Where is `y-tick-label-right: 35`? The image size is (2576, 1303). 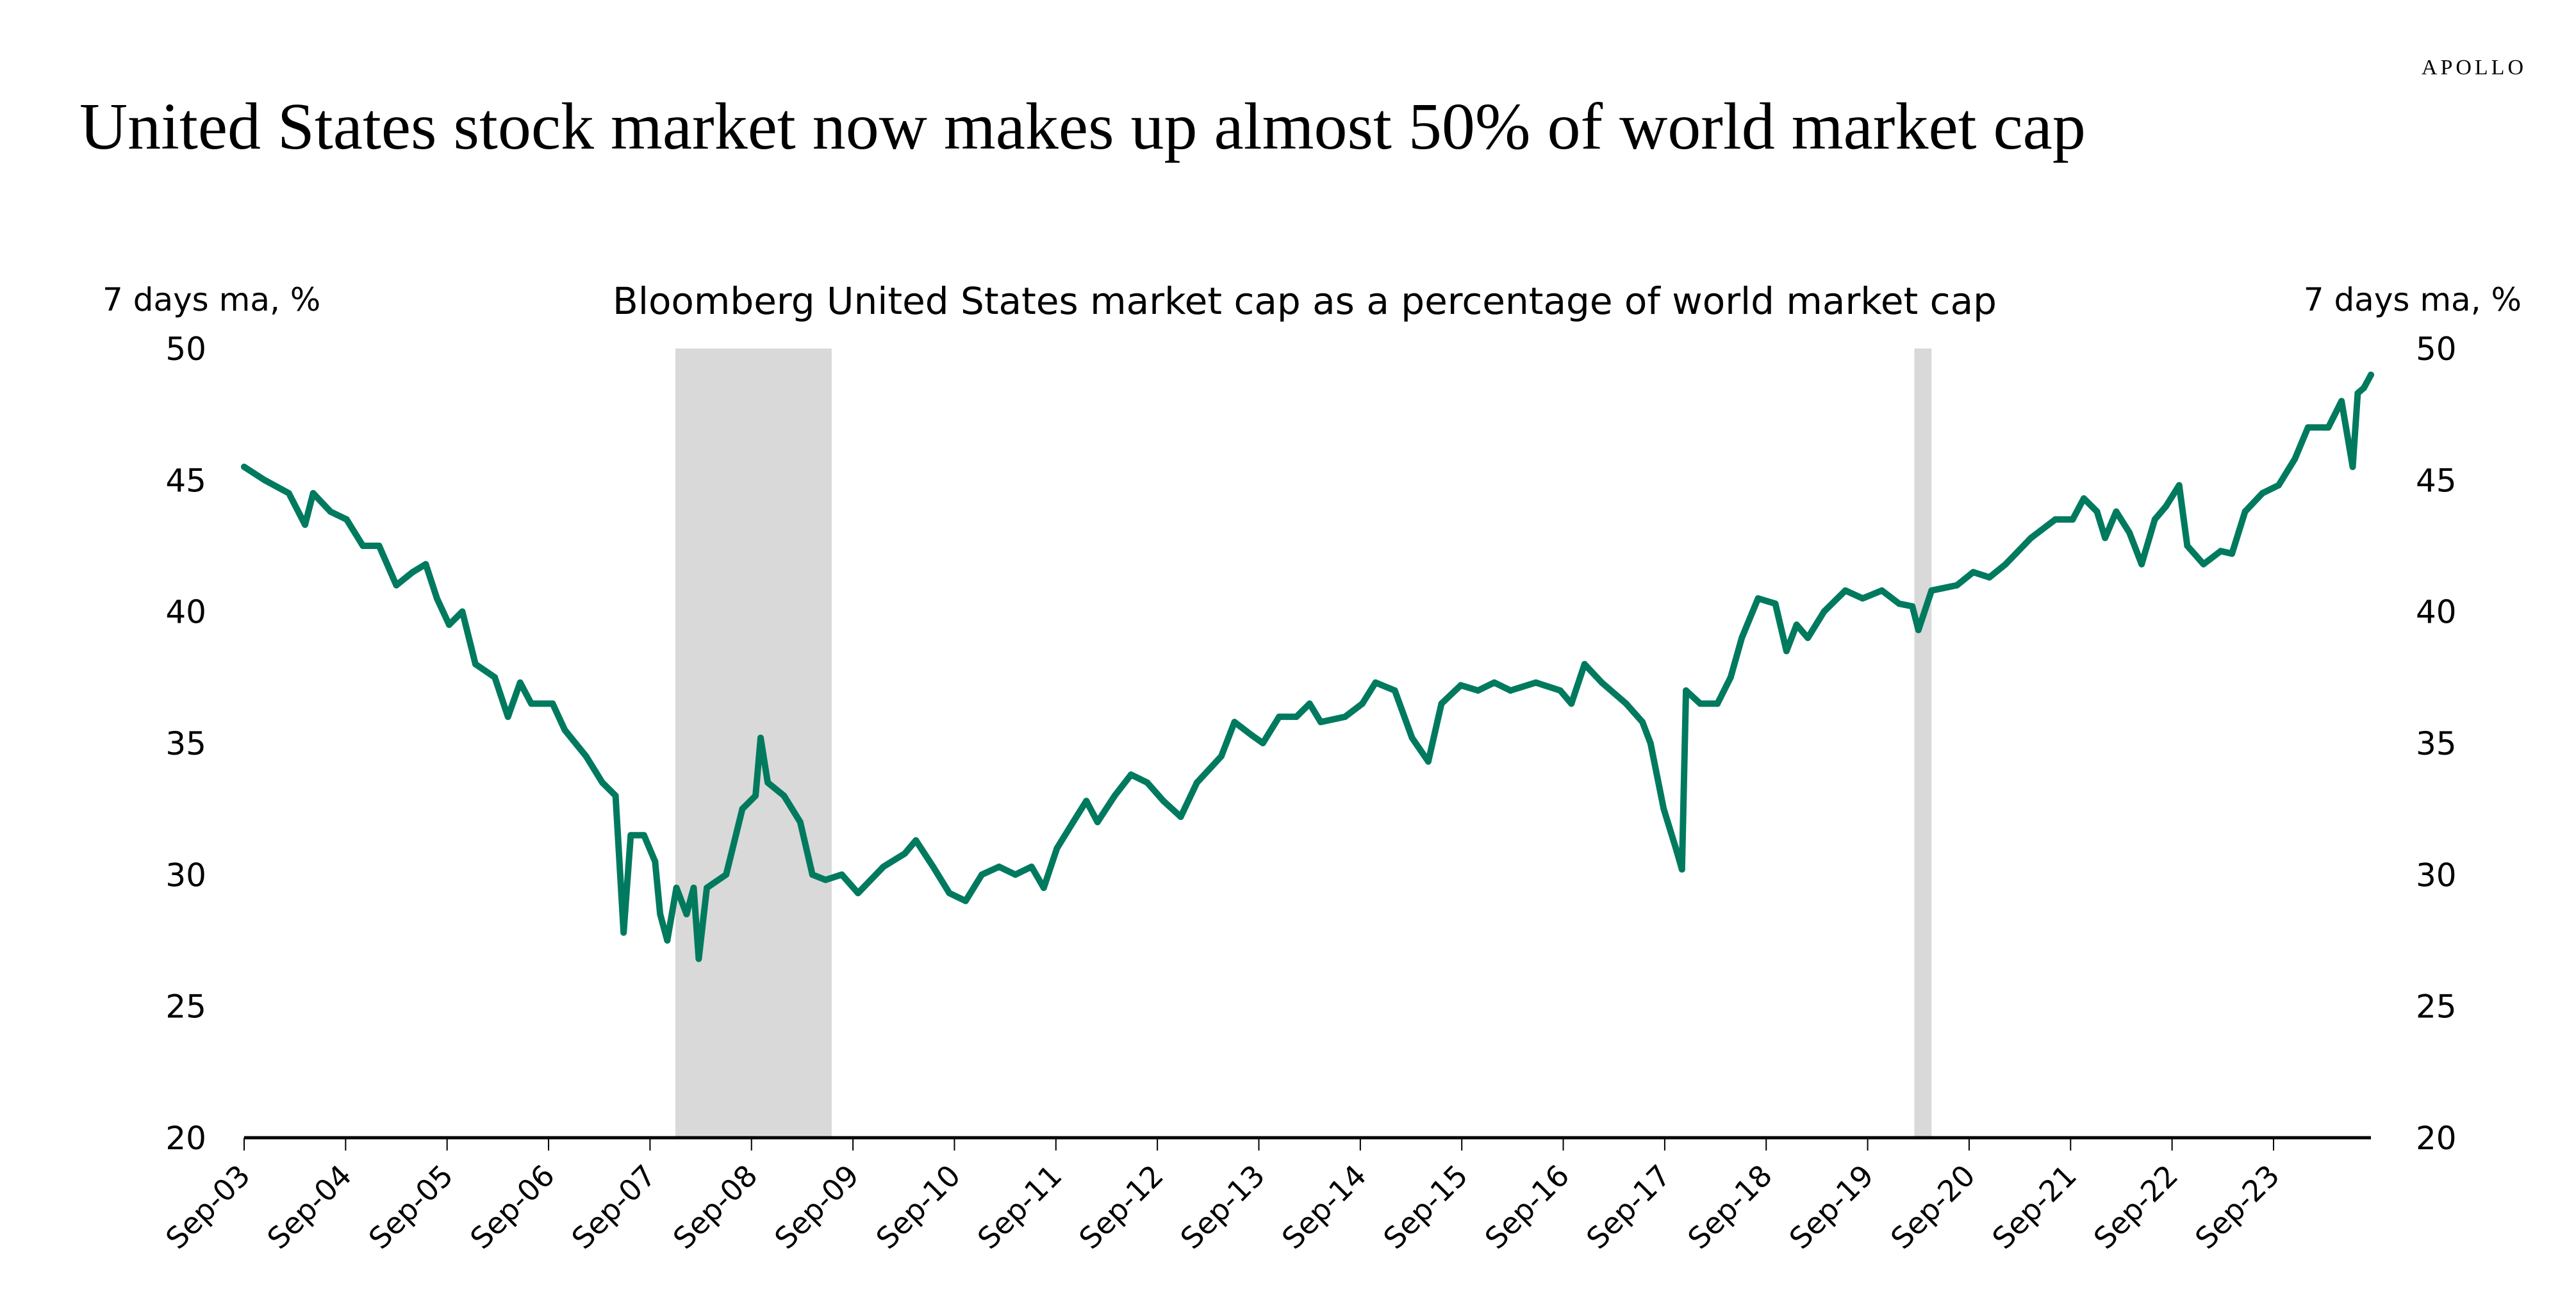 y-tick-label-right: 35 is located at coordinates (2436, 744).